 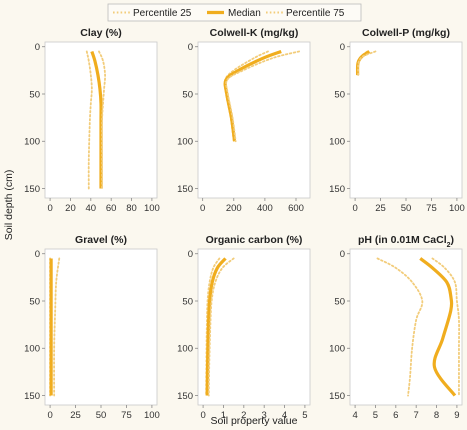 I want to click on panel-title: Clay (%), so click(x=100, y=33).